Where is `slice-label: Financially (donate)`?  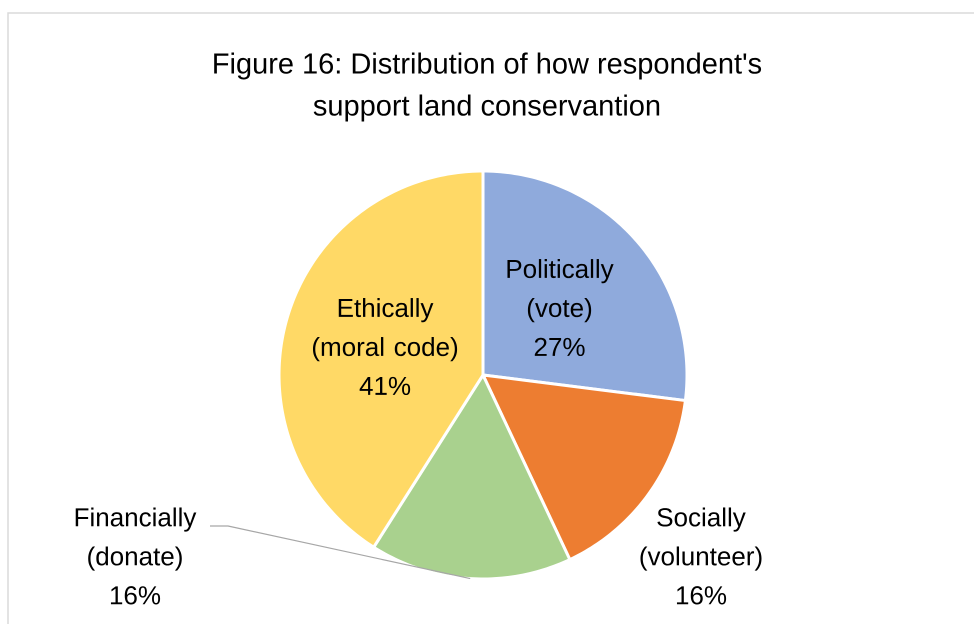 slice-label: Financially (donate) is located at coordinates (136, 539).